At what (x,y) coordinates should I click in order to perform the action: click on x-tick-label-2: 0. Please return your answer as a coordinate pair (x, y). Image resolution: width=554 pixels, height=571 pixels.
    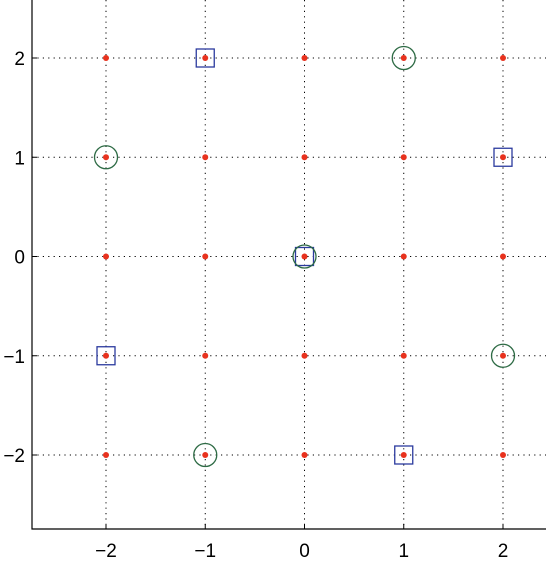
    Looking at the image, I should click on (304, 551).